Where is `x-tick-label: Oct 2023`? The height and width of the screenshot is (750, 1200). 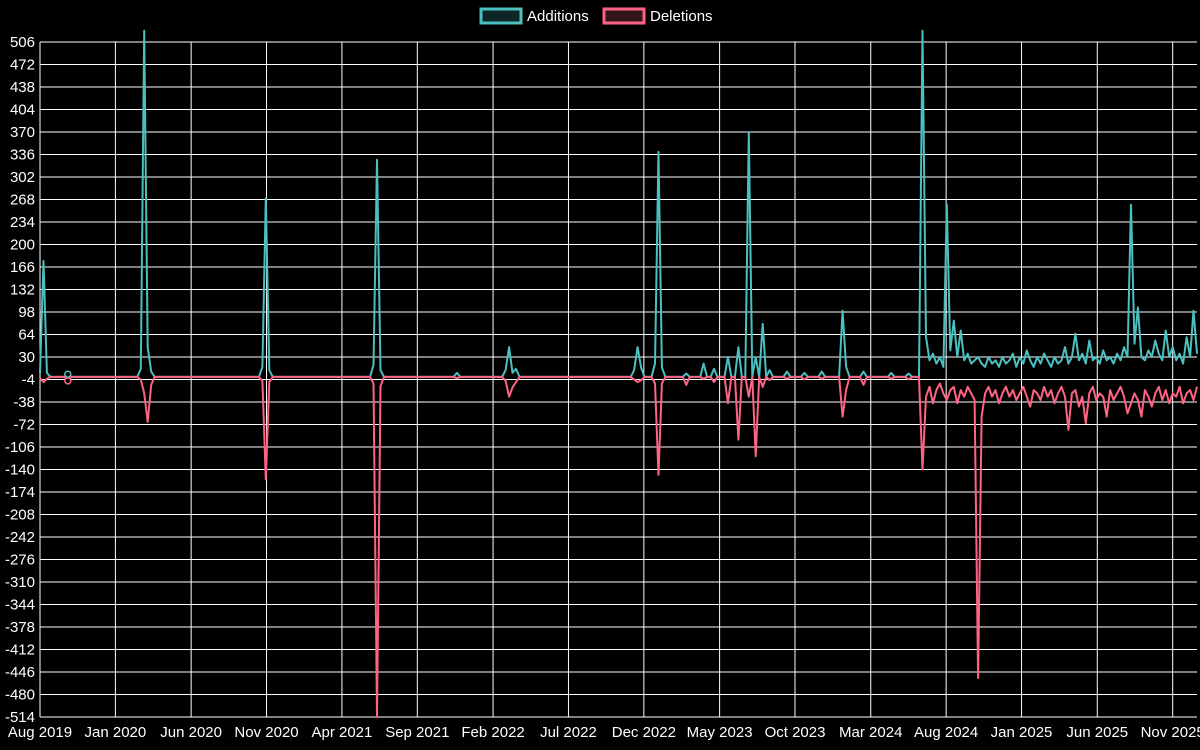 x-tick-label: Oct 2023 is located at coordinates (795, 732).